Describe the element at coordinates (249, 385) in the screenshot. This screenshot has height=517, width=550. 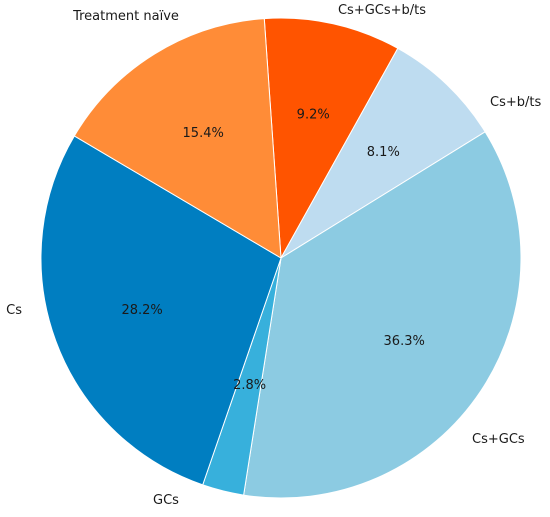
I see `percent-label: 2.8%` at that location.